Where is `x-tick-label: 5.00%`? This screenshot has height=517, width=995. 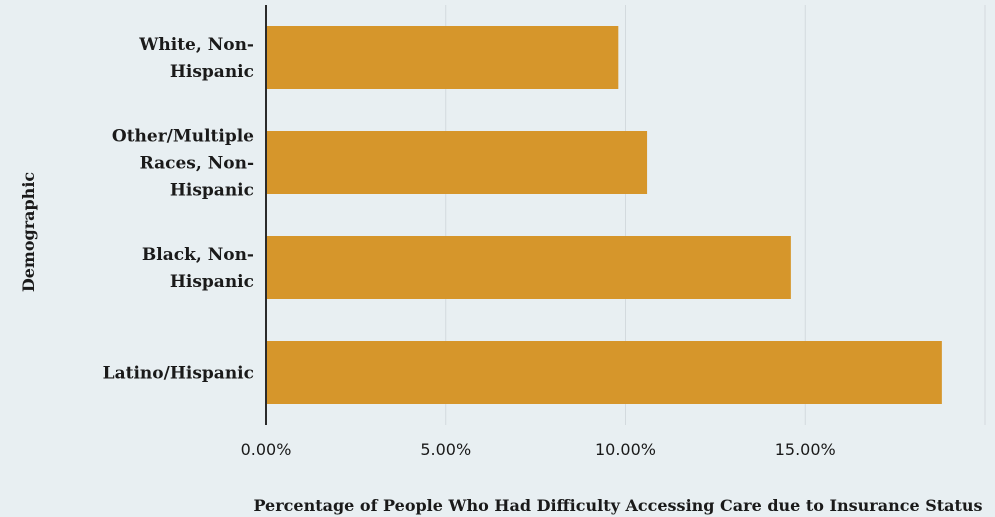
x-tick-label: 5.00% is located at coordinates (445, 449).